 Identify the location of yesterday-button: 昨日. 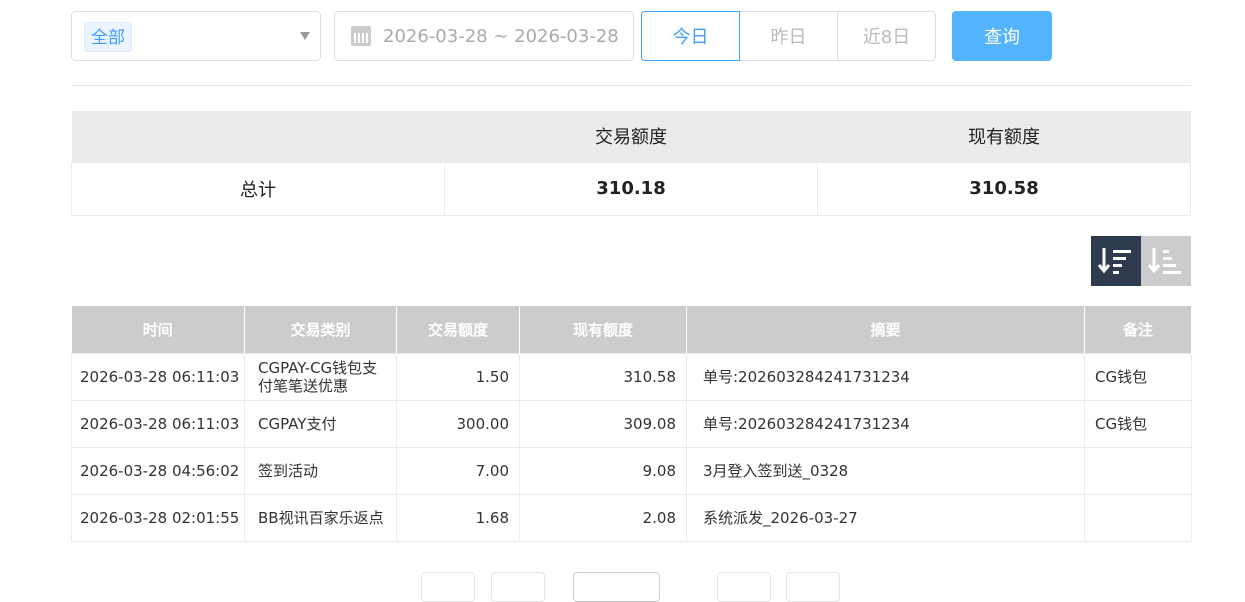
(788, 36).